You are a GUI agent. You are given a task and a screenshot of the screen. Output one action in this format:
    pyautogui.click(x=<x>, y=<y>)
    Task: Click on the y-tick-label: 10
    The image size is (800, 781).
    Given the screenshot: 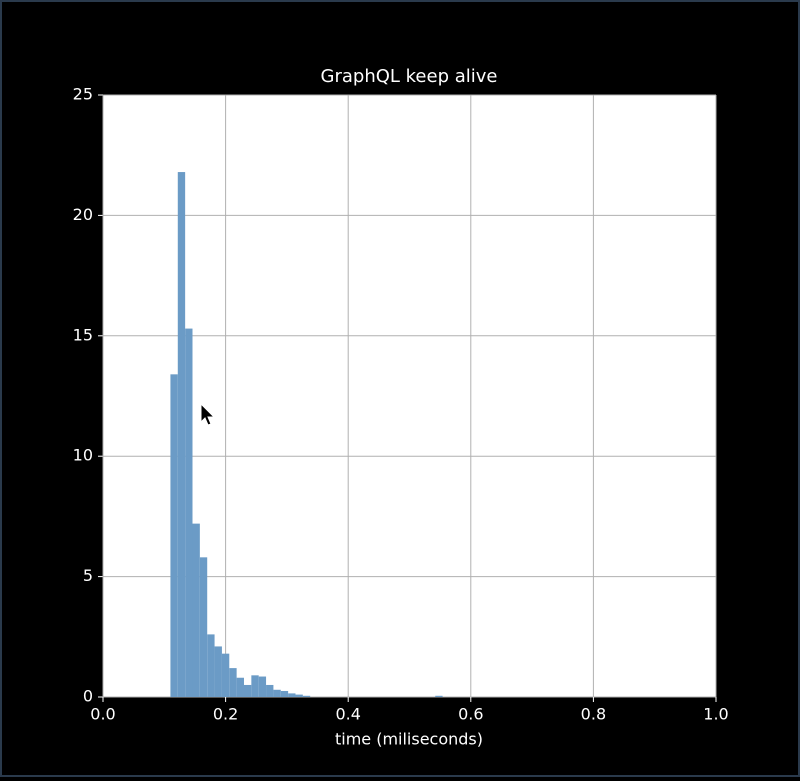 What is the action you would take?
    pyautogui.click(x=83, y=455)
    